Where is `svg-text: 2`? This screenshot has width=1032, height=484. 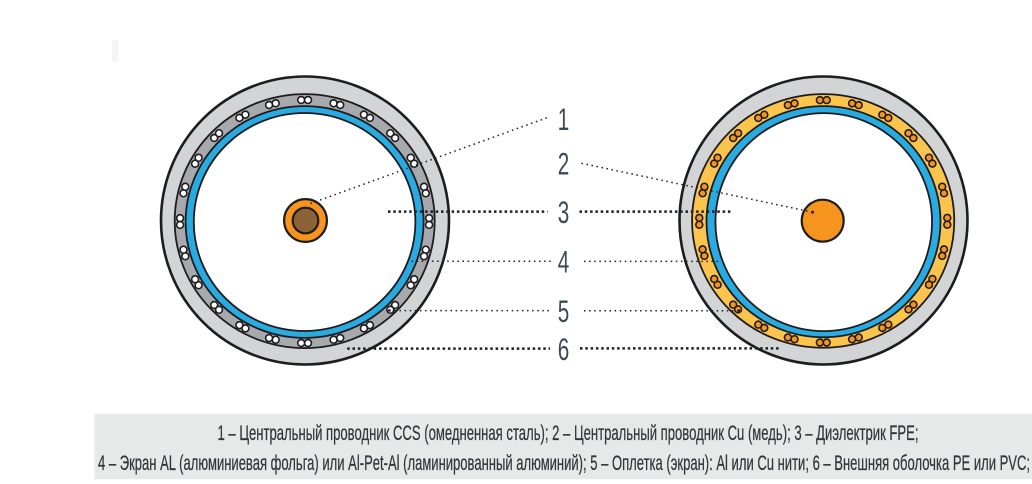 svg-text: 2 is located at coordinates (564, 163).